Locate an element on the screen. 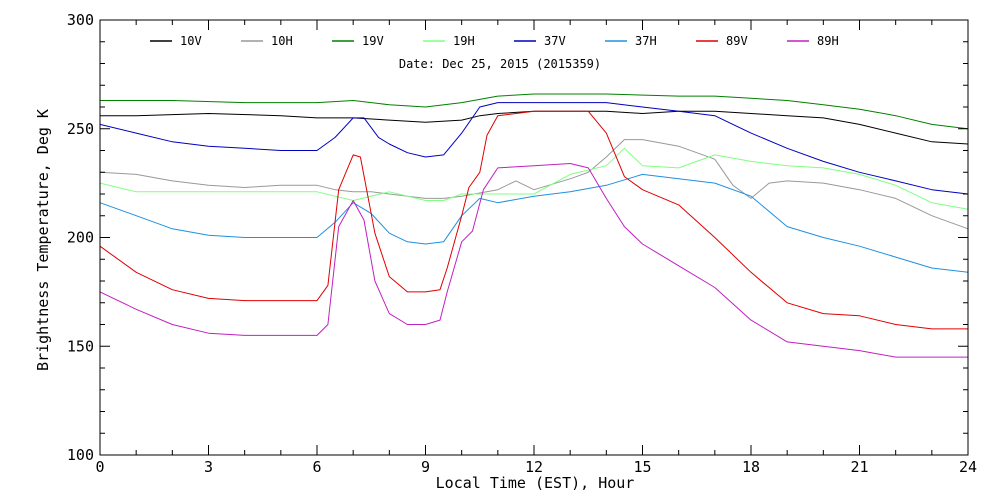  legend-label-89h: 89H is located at coordinates (828, 41).